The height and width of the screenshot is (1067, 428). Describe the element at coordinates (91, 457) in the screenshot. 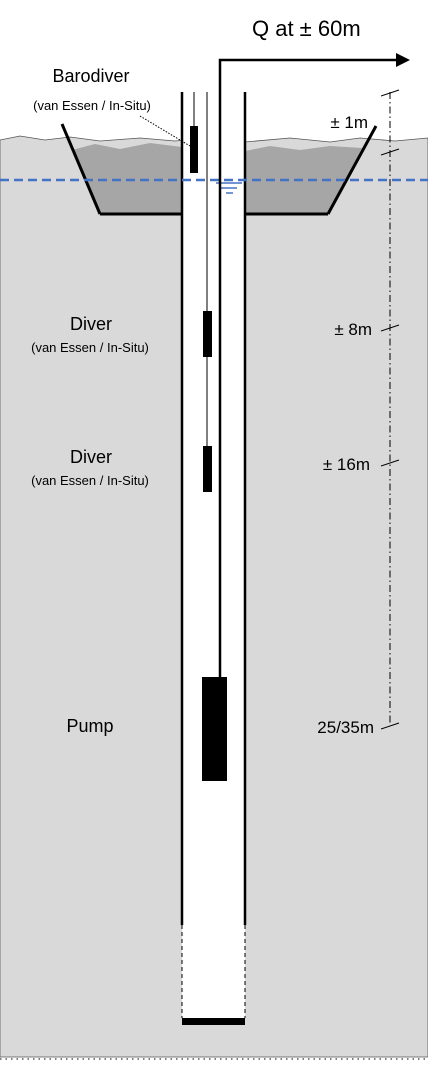

I see `diver2-title: Diver` at that location.